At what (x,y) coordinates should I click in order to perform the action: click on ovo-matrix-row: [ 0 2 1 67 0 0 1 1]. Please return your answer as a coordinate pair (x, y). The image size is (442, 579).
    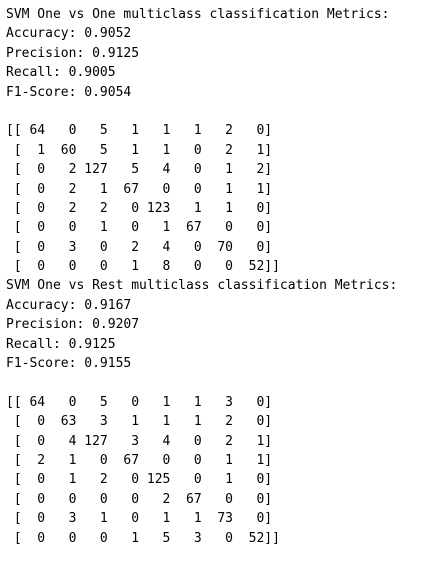
    Looking at the image, I should click on (139, 189).